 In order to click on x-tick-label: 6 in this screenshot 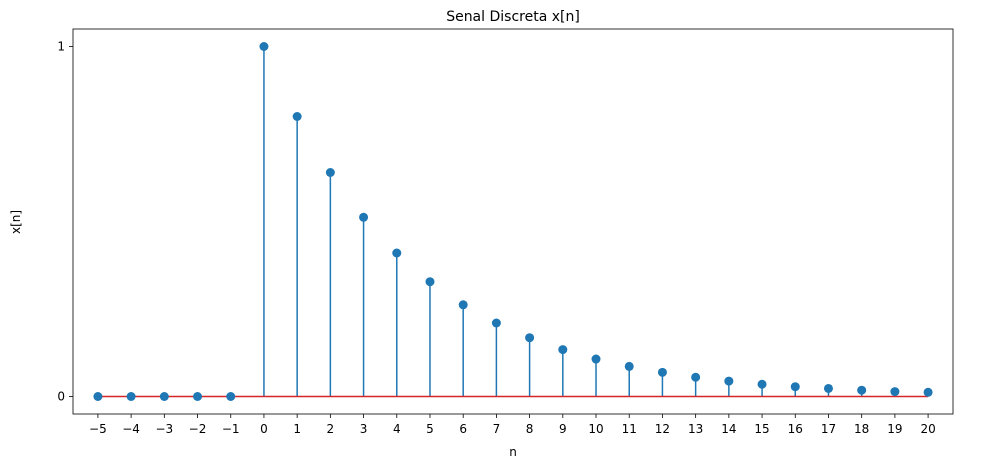, I will do `click(463, 429)`.